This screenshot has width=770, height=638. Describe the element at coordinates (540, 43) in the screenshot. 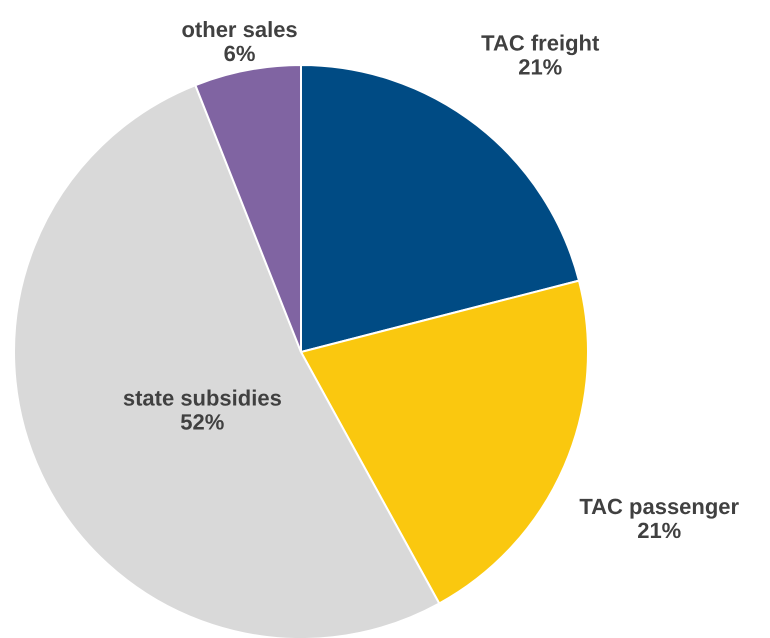

I see `slice-label: TAC freight` at that location.